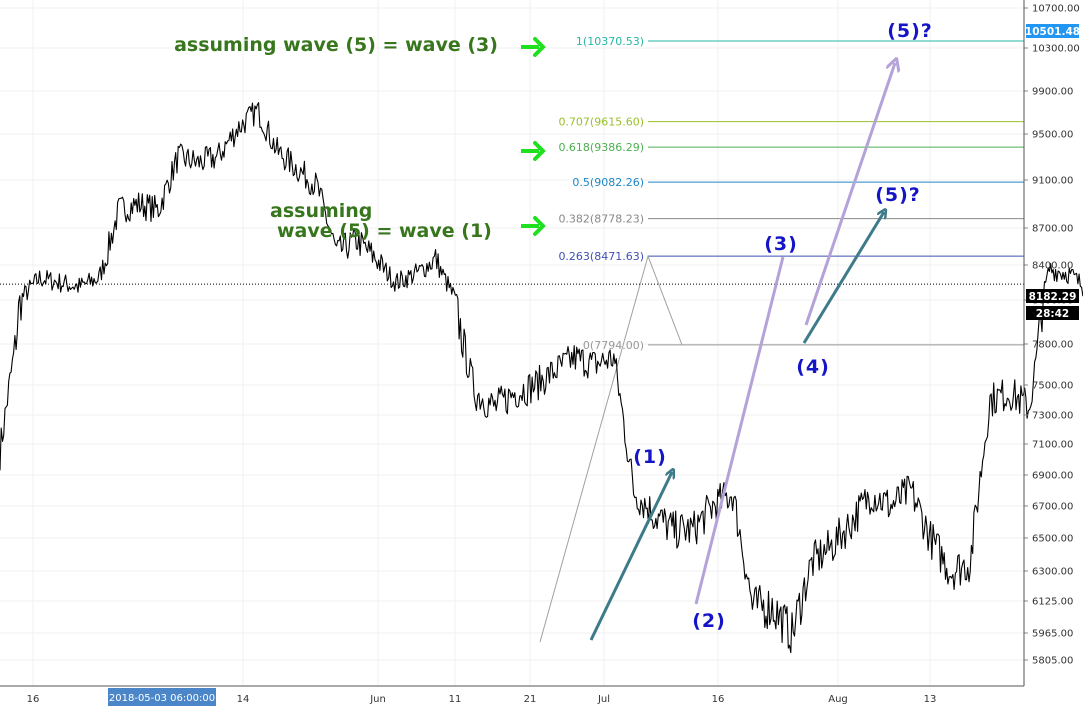 The width and height of the screenshot is (1083, 715). What do you see at coordinates (1056, 49) in the screenshot?
I see `y-tick-label: 10300.00` at bounding box center [1056, 49].